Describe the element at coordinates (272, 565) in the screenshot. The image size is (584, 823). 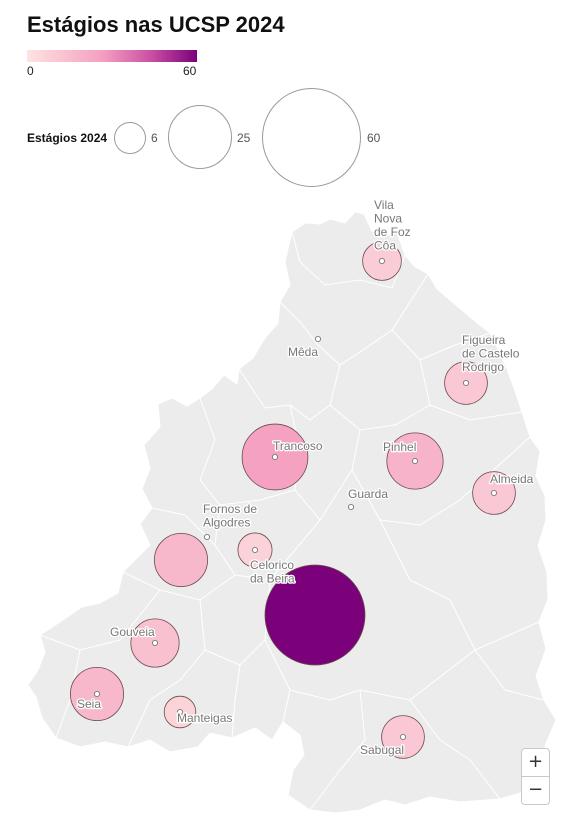
I see `place-label-celorico-da-beira-line-1: Celorico` at that location.